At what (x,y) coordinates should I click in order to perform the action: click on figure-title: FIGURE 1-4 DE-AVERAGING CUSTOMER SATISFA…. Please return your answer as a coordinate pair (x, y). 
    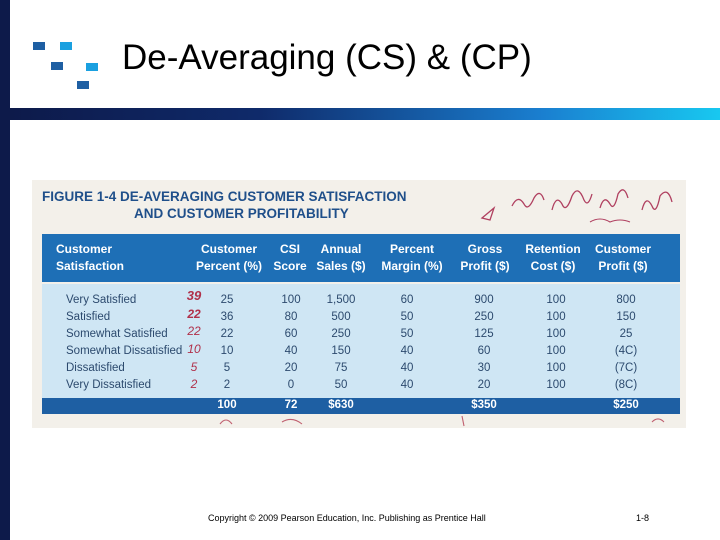
    Looking at the image, I should click on (224, 205).